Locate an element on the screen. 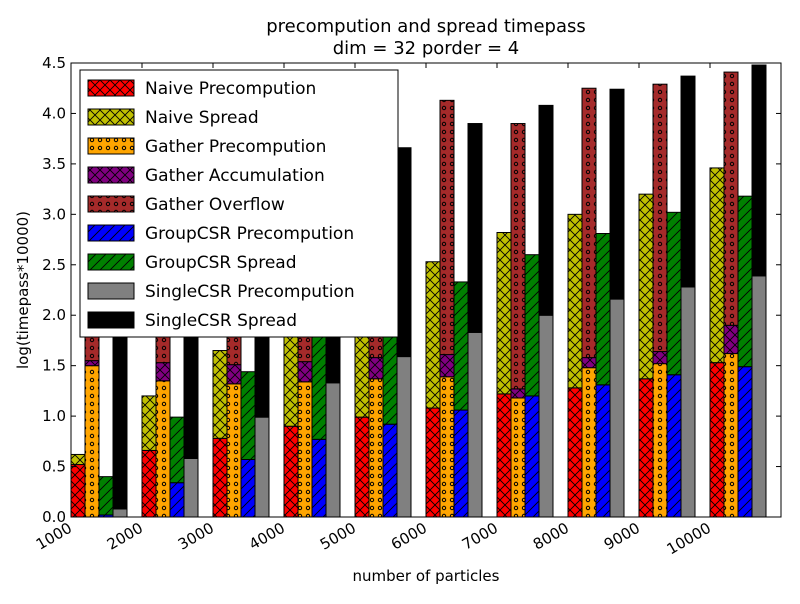 This screenshot has height=604, width=800. bar-gather-accumulation-2000 is located at coordinates (163, 372).